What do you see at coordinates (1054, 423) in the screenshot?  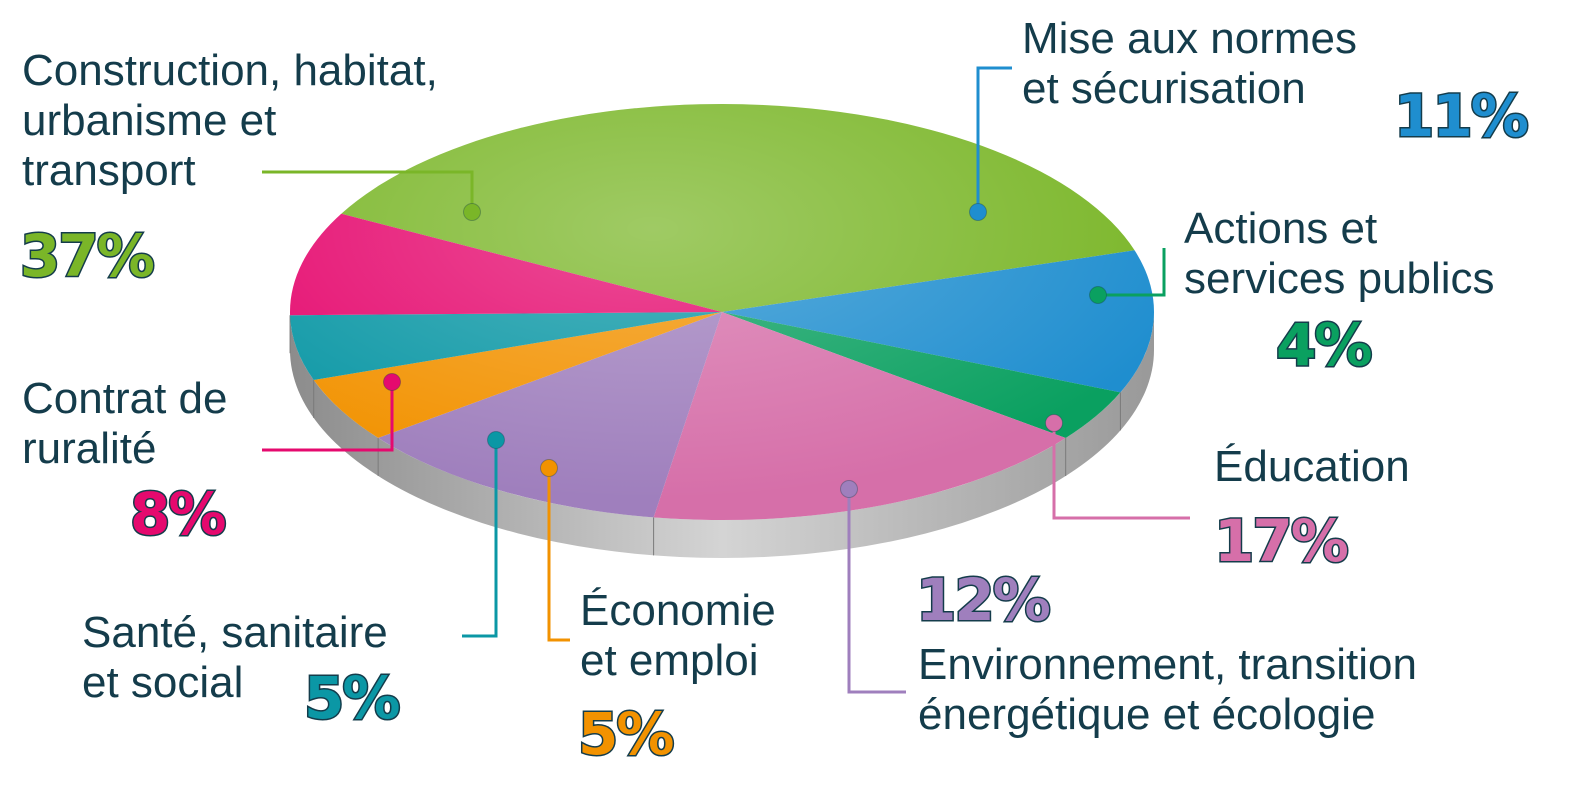 I see `leader-dot-education` at bounding box center [1054, 423].